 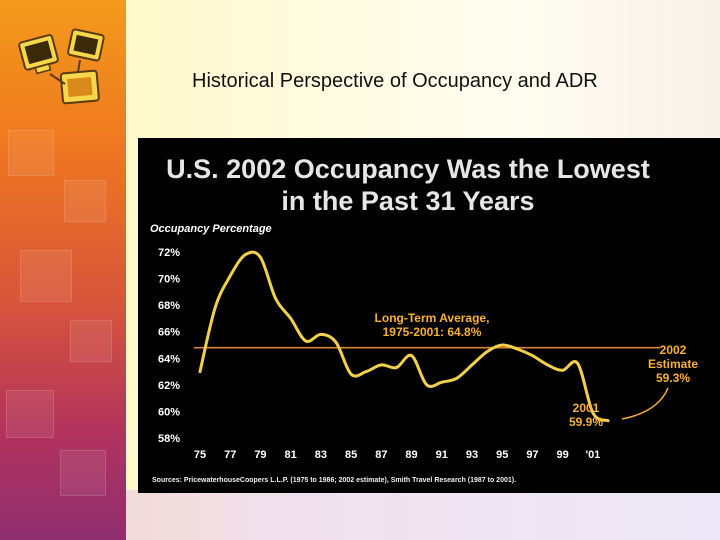 I want to click on x-tick-label: 81, so click(x=291, y=455).